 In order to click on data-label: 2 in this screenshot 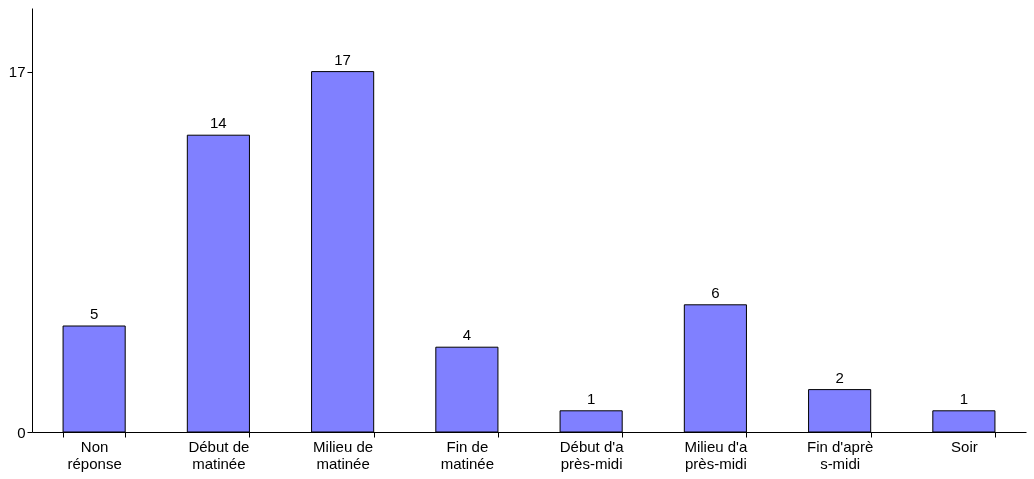, I will do `click(839, 377)`.